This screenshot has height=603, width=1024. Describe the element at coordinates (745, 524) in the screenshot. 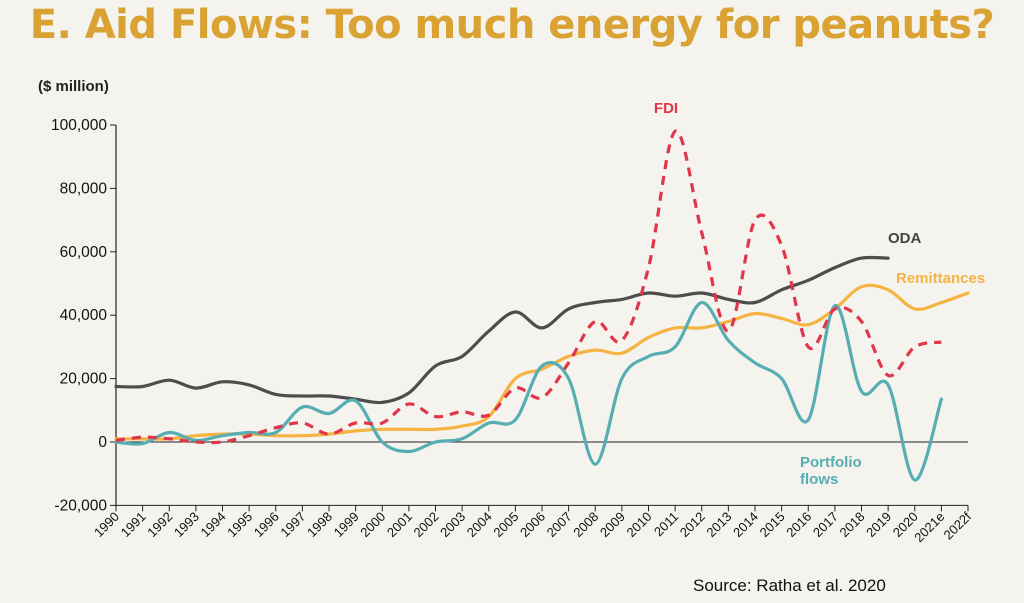

I see `x-tick-label: 2014` at that location.